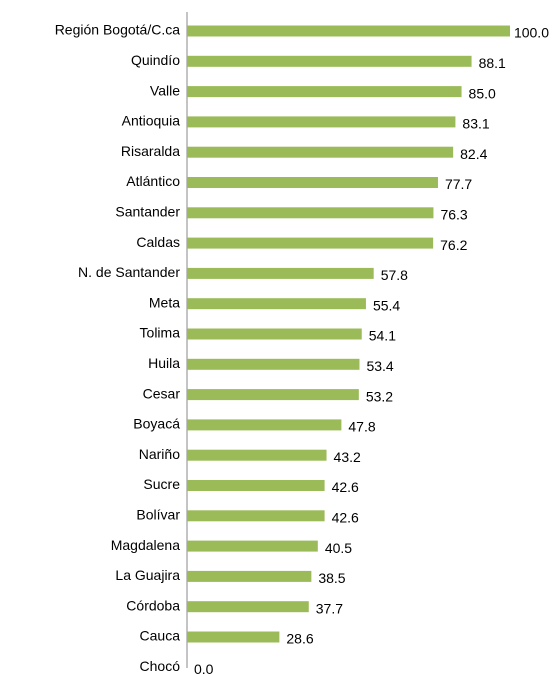  What do you see at coordinates (338, 548) in the screenshot?
I see `value-label: 40.5` at bounding box center [338, 548].